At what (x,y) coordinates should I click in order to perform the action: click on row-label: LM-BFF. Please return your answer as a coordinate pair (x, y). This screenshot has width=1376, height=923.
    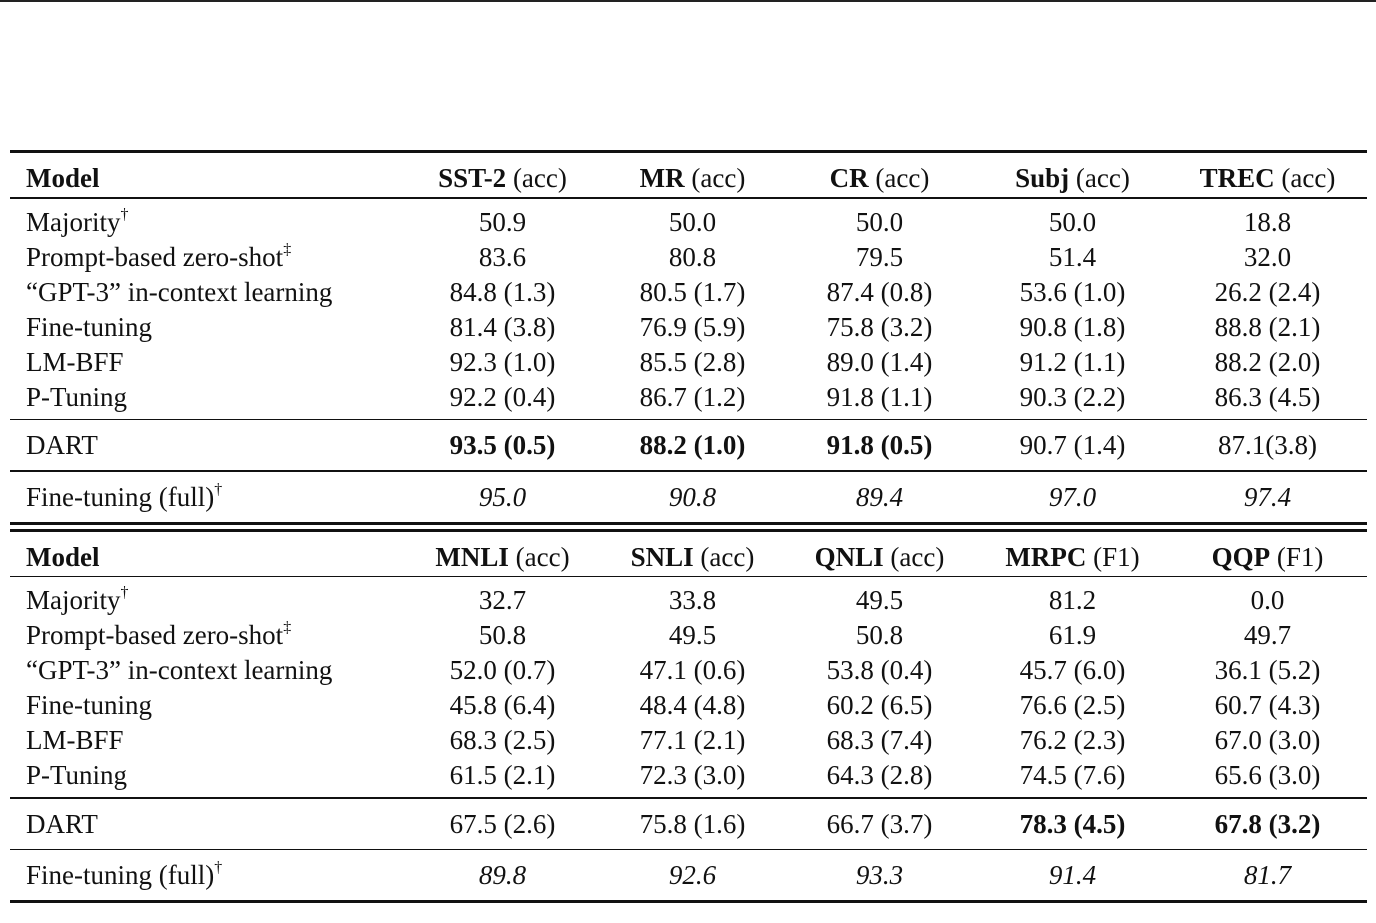
    Looking at the image, I should click on (75, 361).